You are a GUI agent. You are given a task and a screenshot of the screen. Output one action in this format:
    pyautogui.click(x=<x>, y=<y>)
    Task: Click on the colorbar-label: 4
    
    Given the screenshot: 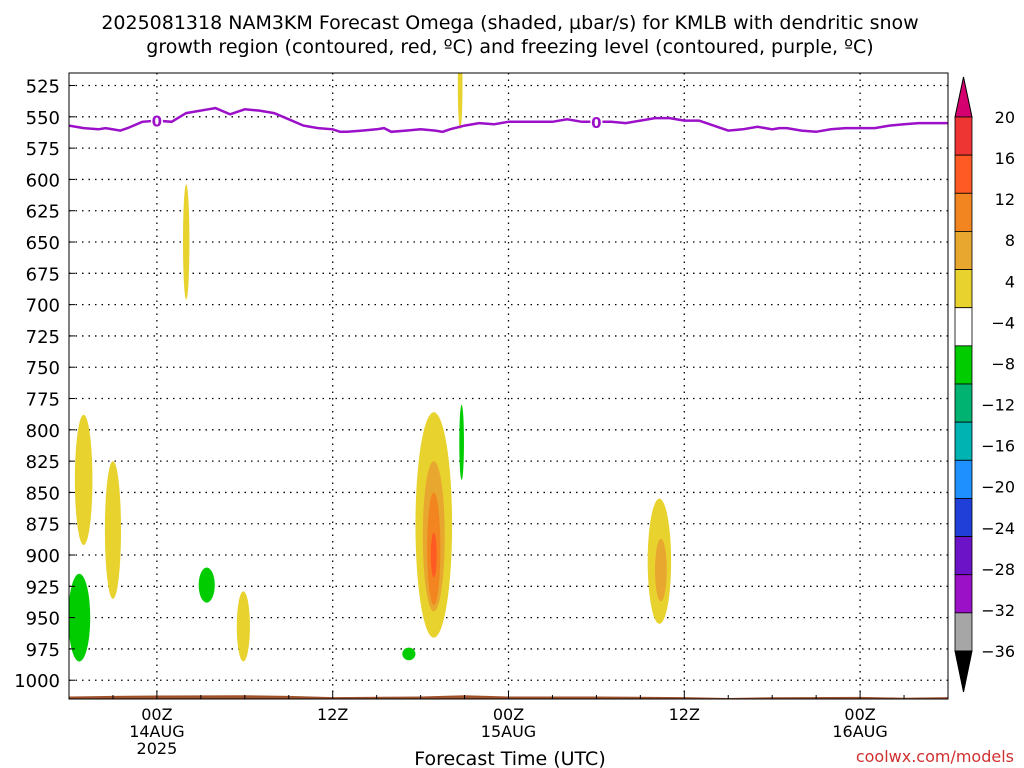 What is the action you would take?
    pyautogui.click(x=1010, y=281)
    